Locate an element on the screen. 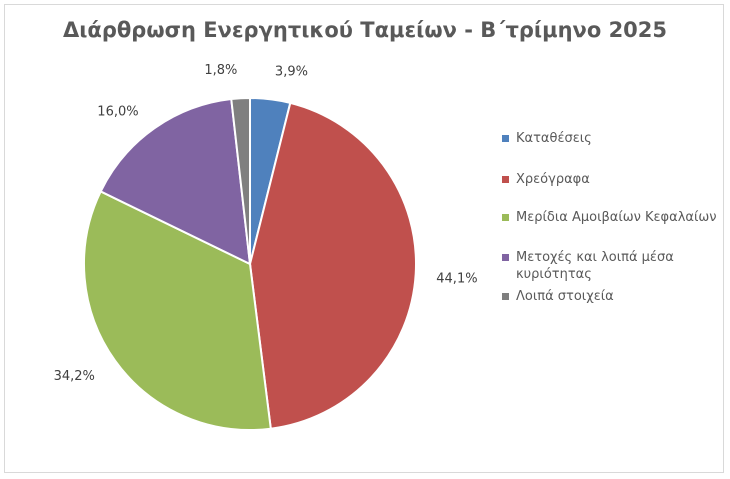 The image size is (730, 479). legend-label-securities: Χρεόγραφα is located at coordinates (553, 179).